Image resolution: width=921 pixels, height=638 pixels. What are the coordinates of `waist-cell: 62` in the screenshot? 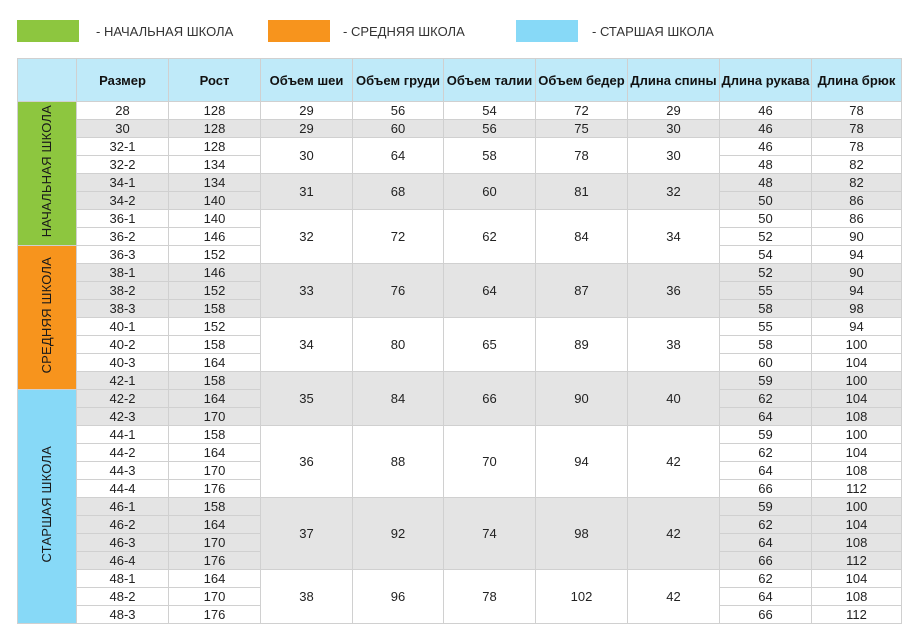 It's located at (489, 236).